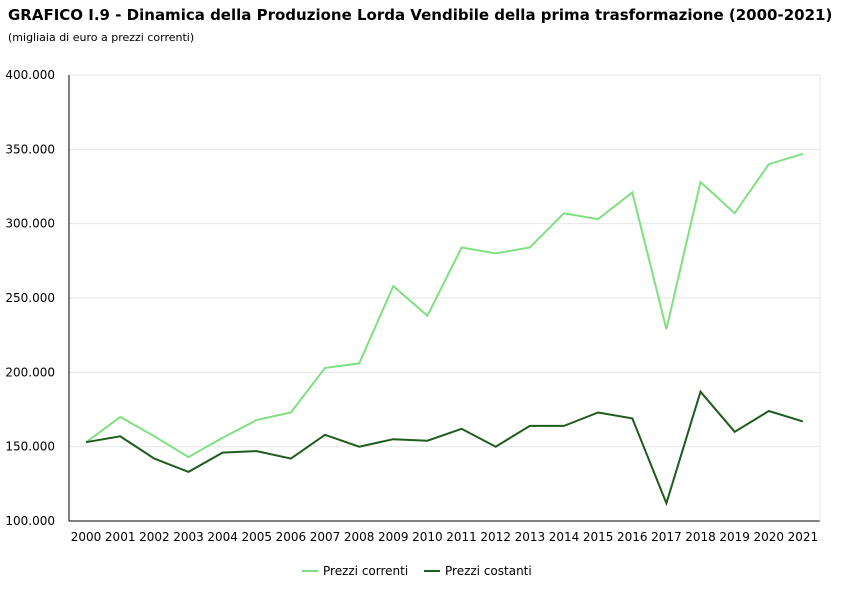  I want to click on y-tick-label: 250.000, so click(30, 298).